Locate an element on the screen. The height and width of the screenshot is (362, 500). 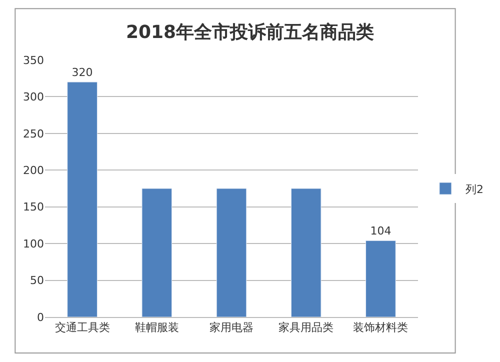
data-label: 104 is located at coordinates (381, 231).